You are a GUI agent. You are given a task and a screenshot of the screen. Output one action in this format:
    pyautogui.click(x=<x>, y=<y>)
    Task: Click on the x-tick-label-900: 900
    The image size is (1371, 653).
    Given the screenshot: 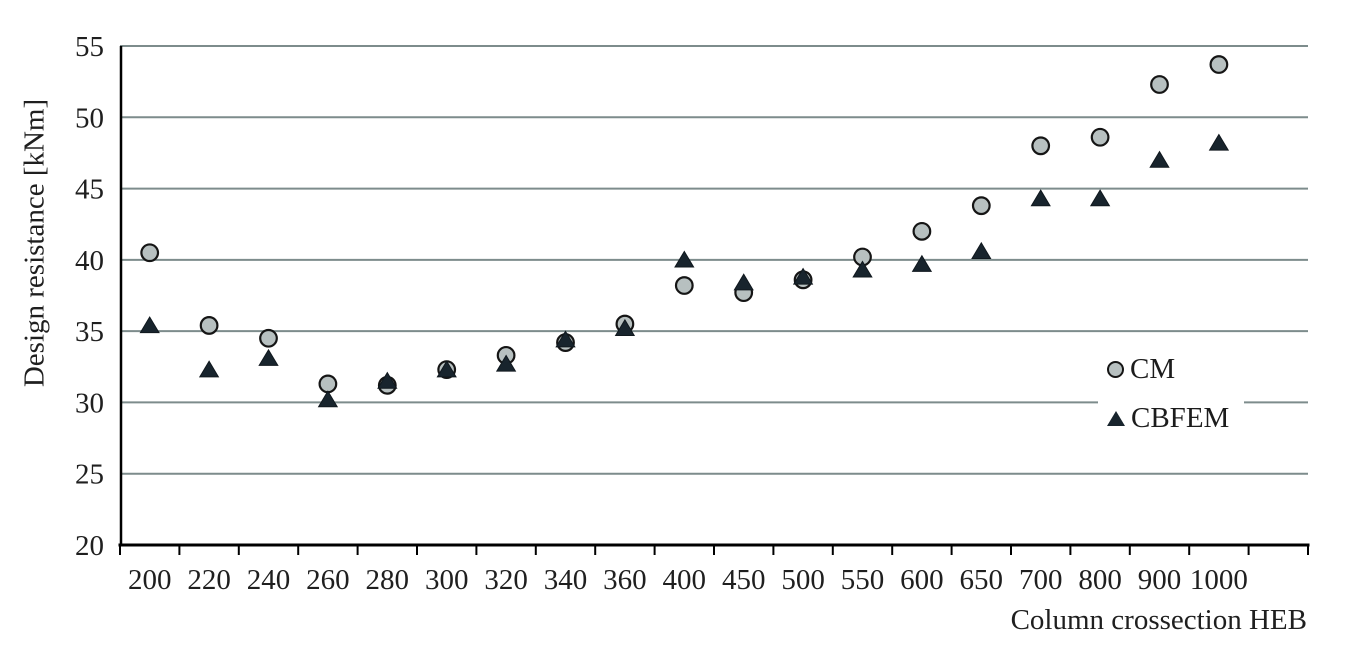 What is the action you would take?
    pyautogui.click(x=1160, y=580)
    